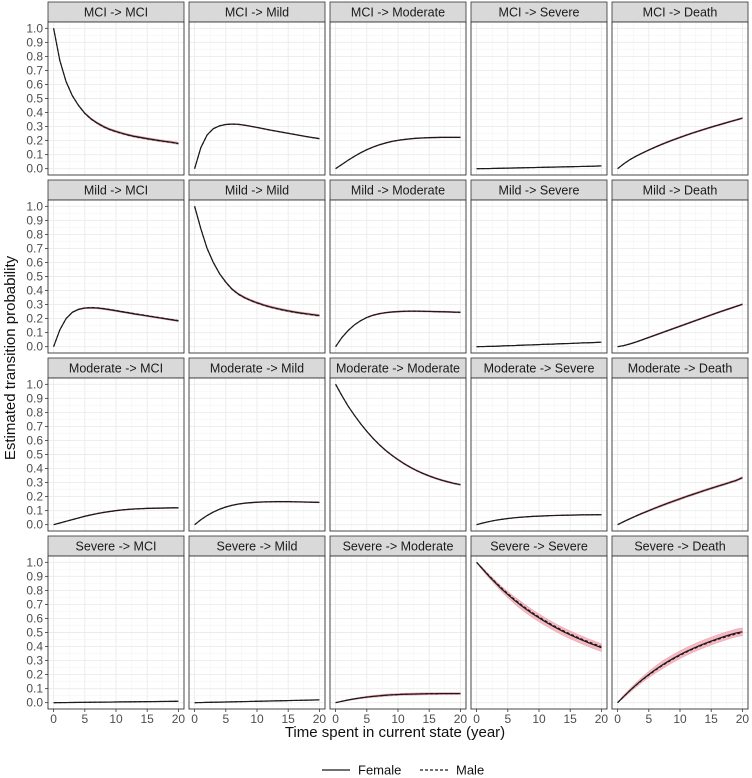  Describe the element at coordinates (116, 369) in the screenshot. I see `facet-title: Moderate -> MCI` at that location.